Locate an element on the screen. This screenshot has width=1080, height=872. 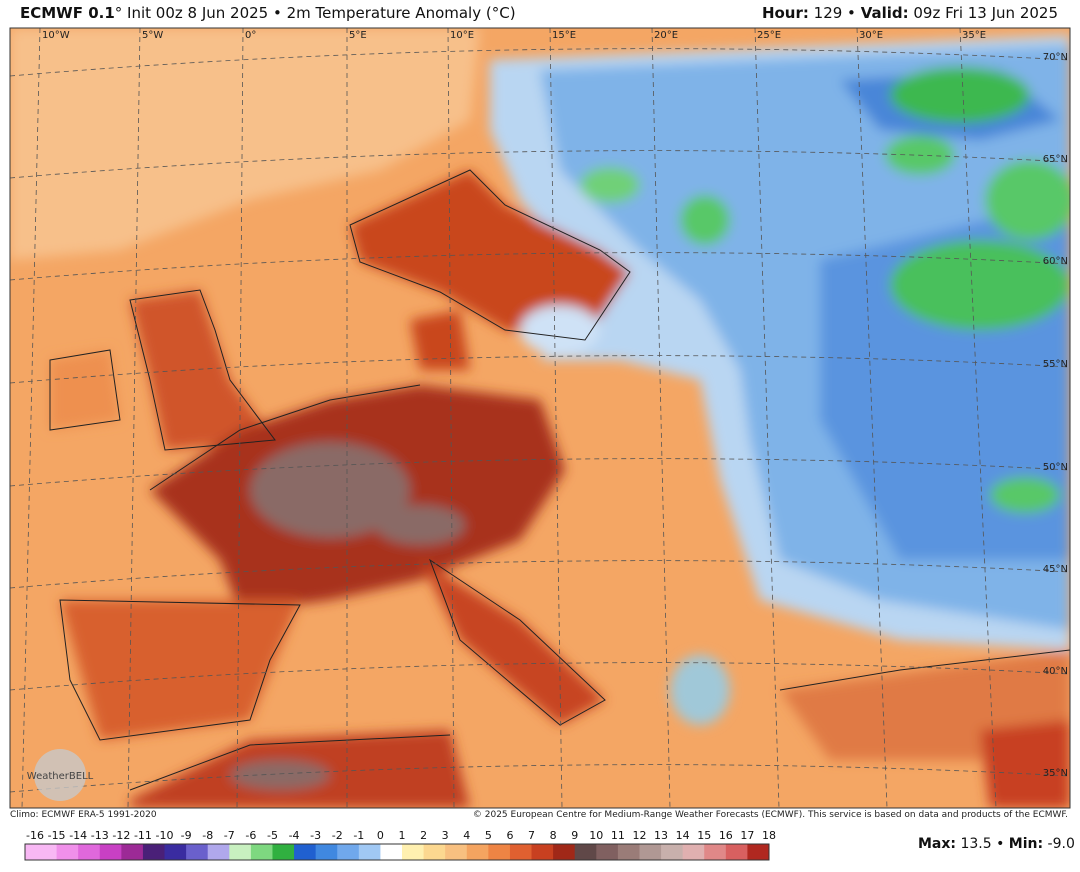
hour: 129 • is located at coordinates (834, 13).